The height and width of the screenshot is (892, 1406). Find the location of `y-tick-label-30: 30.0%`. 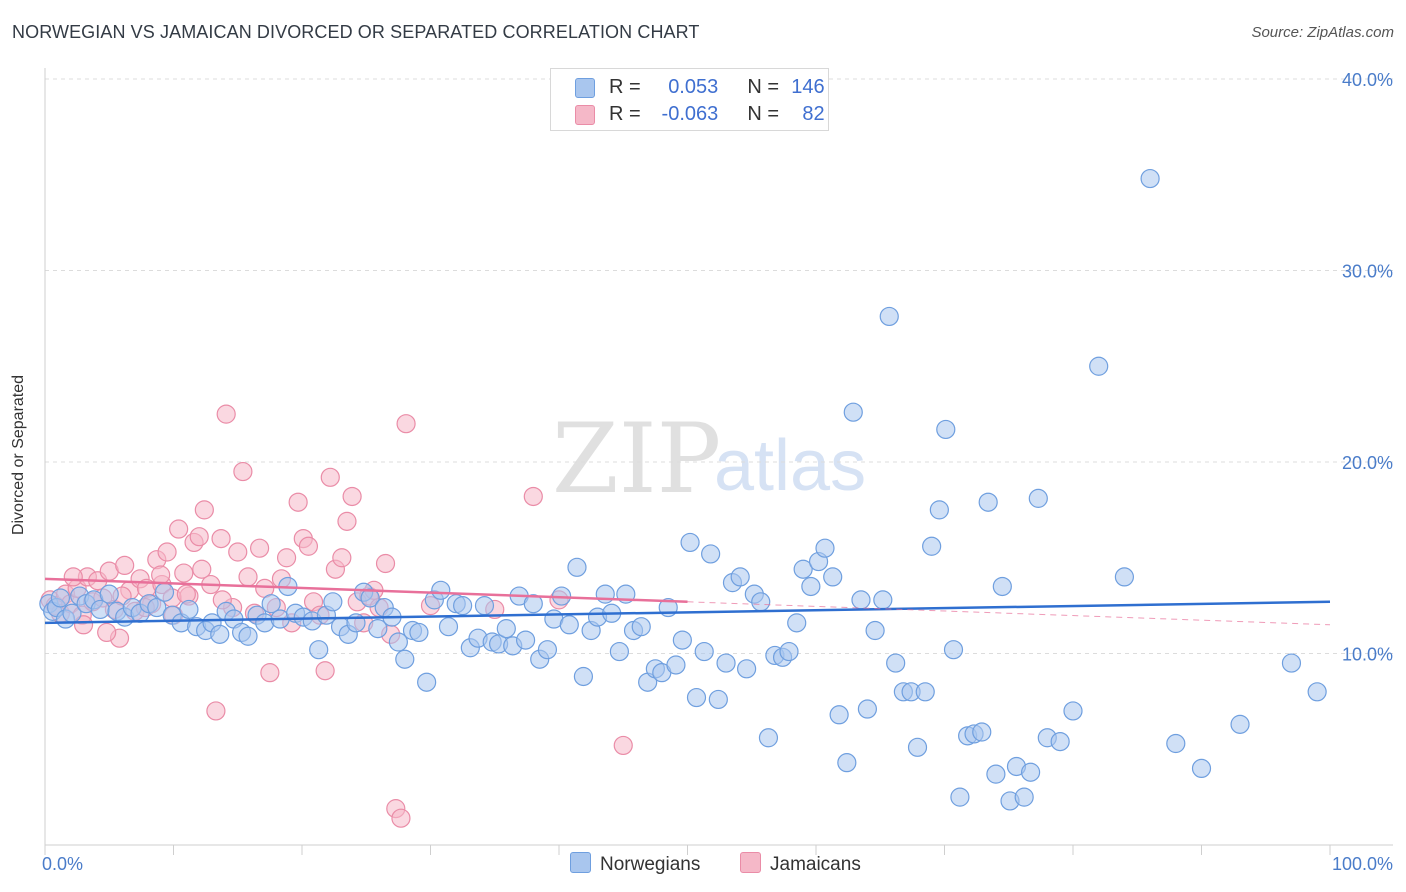

y-tick-label-30: 30.0% is located at coordinates (1367, 272).